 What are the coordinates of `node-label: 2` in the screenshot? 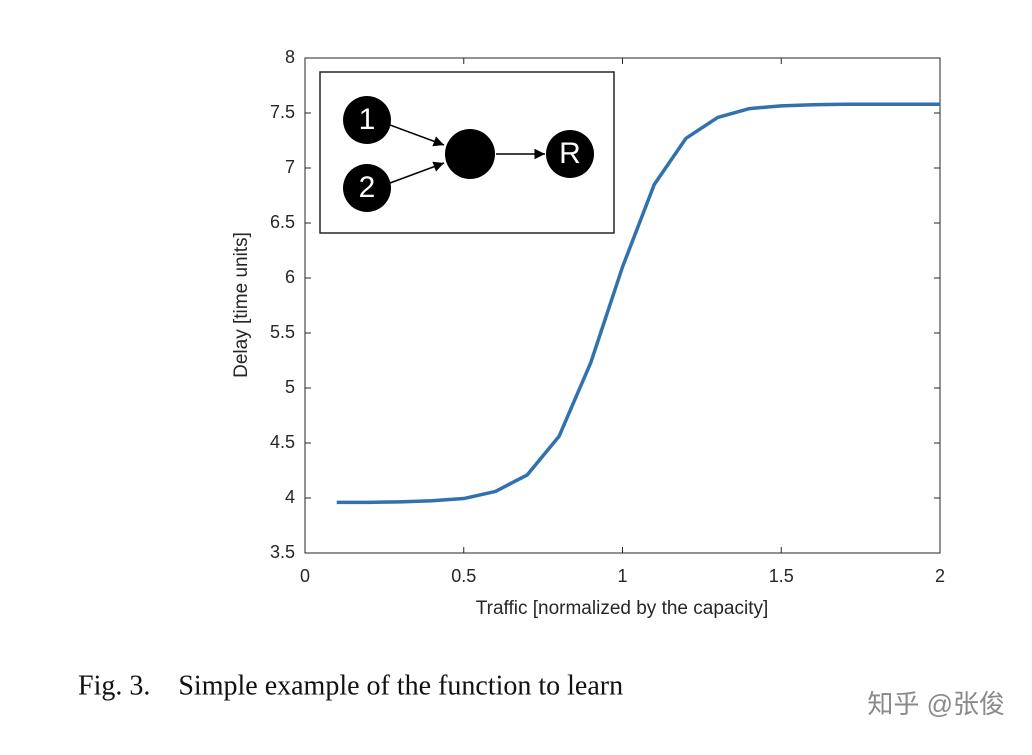 It's located at (367, 187).